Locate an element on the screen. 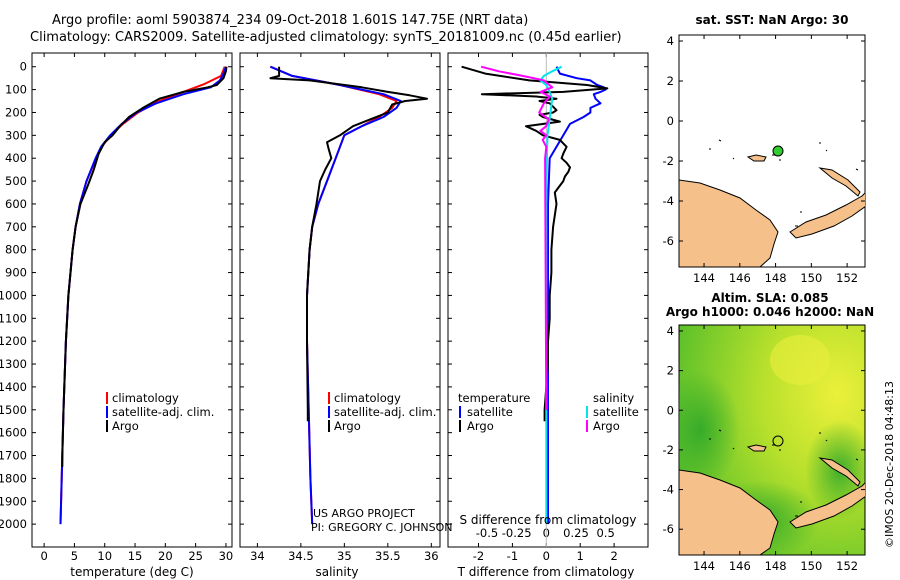 The height and width of the screenshot is (580, 900). depth-tick-label: 2000 is located at coordinates (13, 524).